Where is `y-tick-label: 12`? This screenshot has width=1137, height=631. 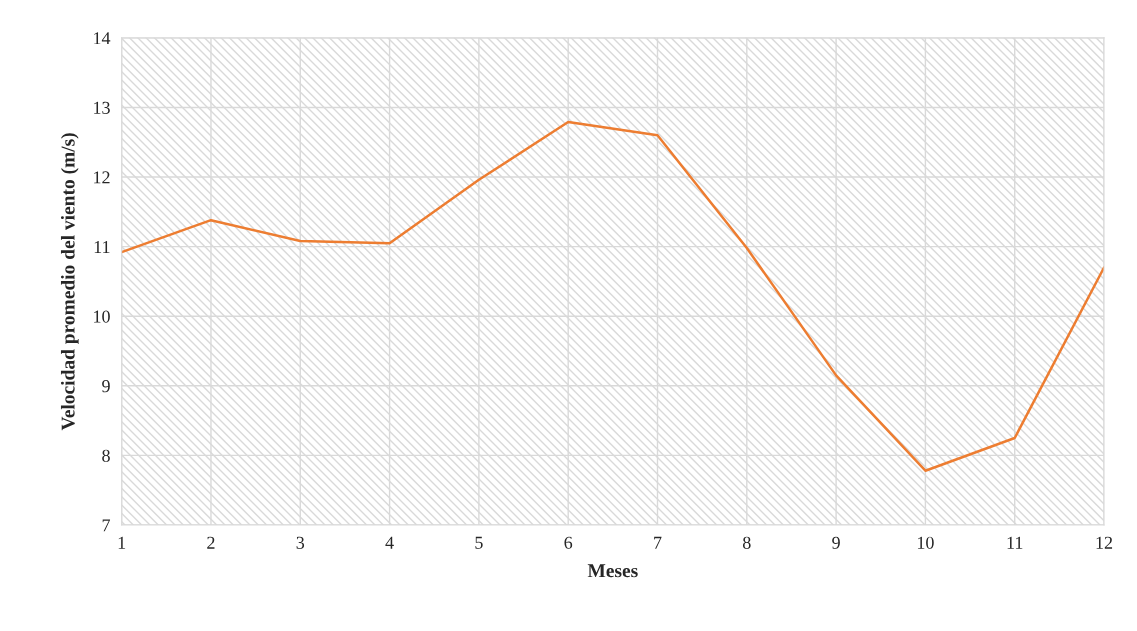 y-tick-label: 12 is located at coordinates (102, 177).